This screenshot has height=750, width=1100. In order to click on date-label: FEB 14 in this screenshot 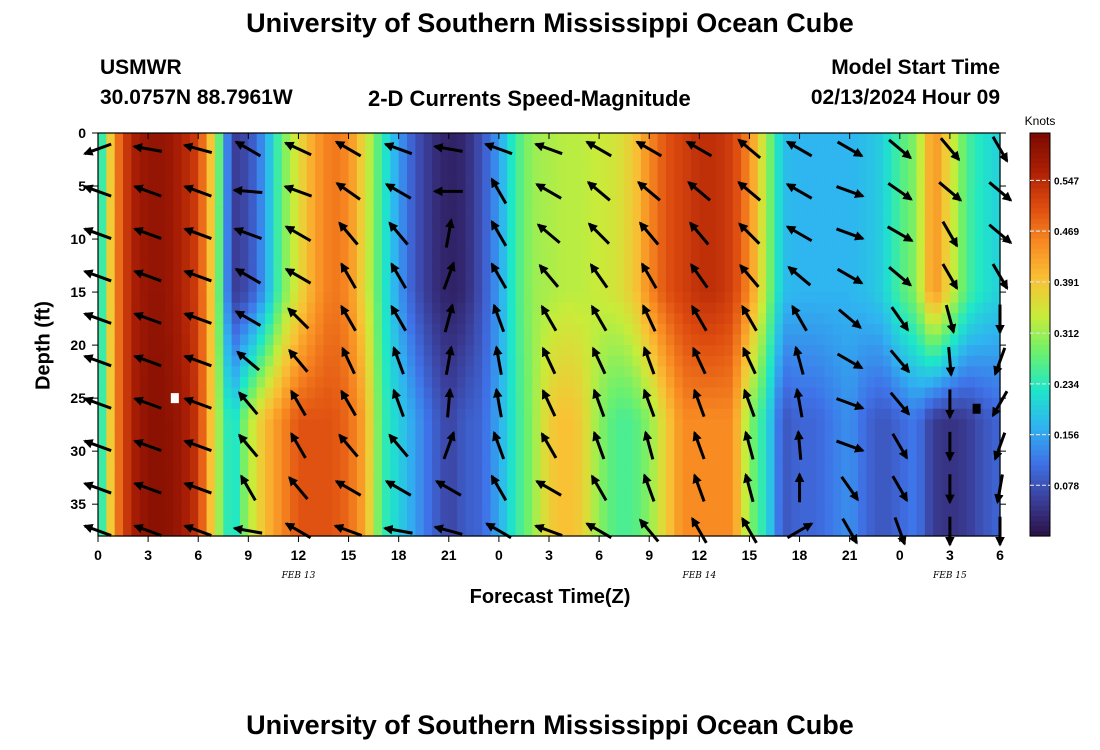, I will do `click(698, 576)`.